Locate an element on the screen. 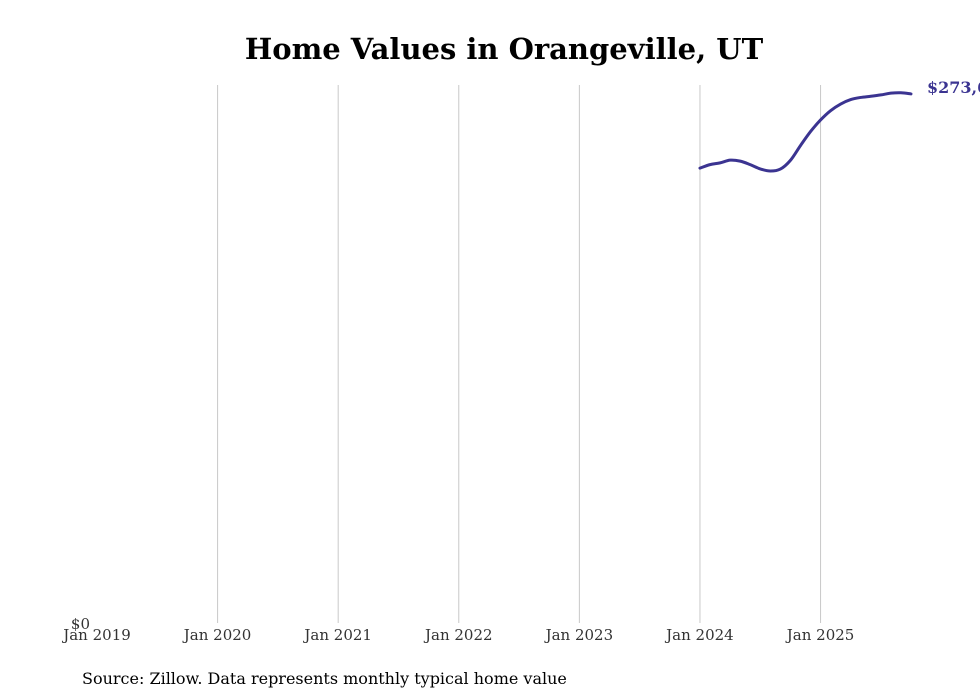 This screenshot has width=980, height=699. y-tick-label-0: $0 is located at coordinates (80, 624).